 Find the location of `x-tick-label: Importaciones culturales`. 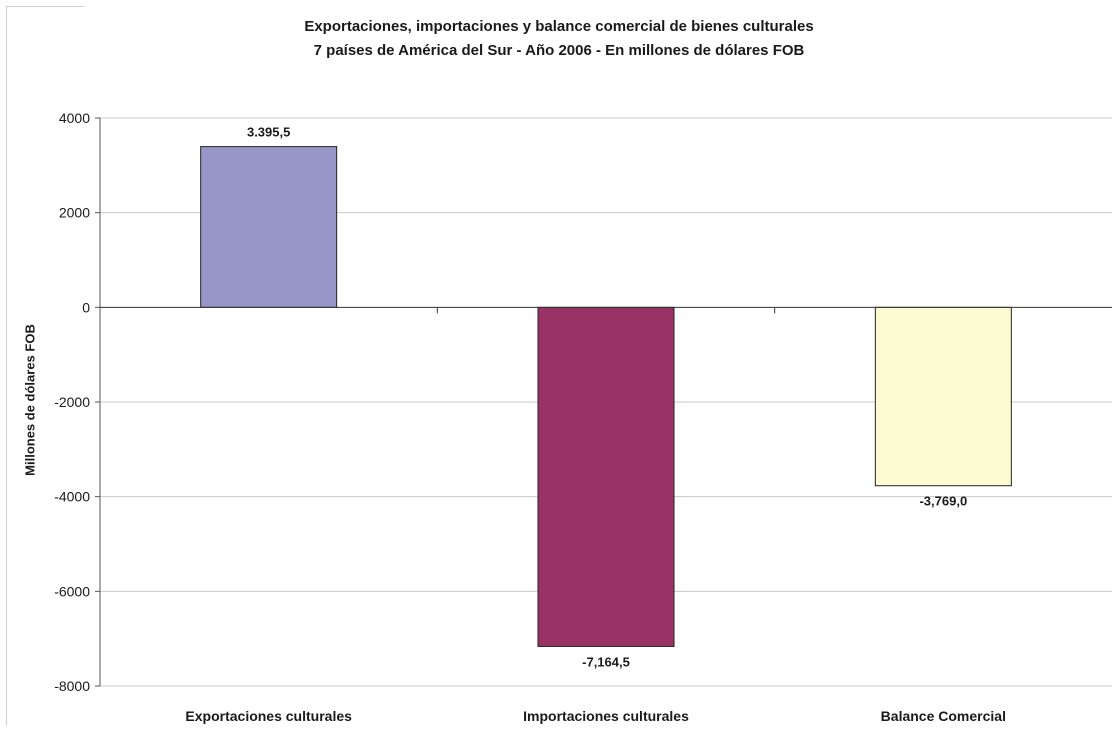

x-tick-label: Importaciones culturales is located at coordinates (606, 716).